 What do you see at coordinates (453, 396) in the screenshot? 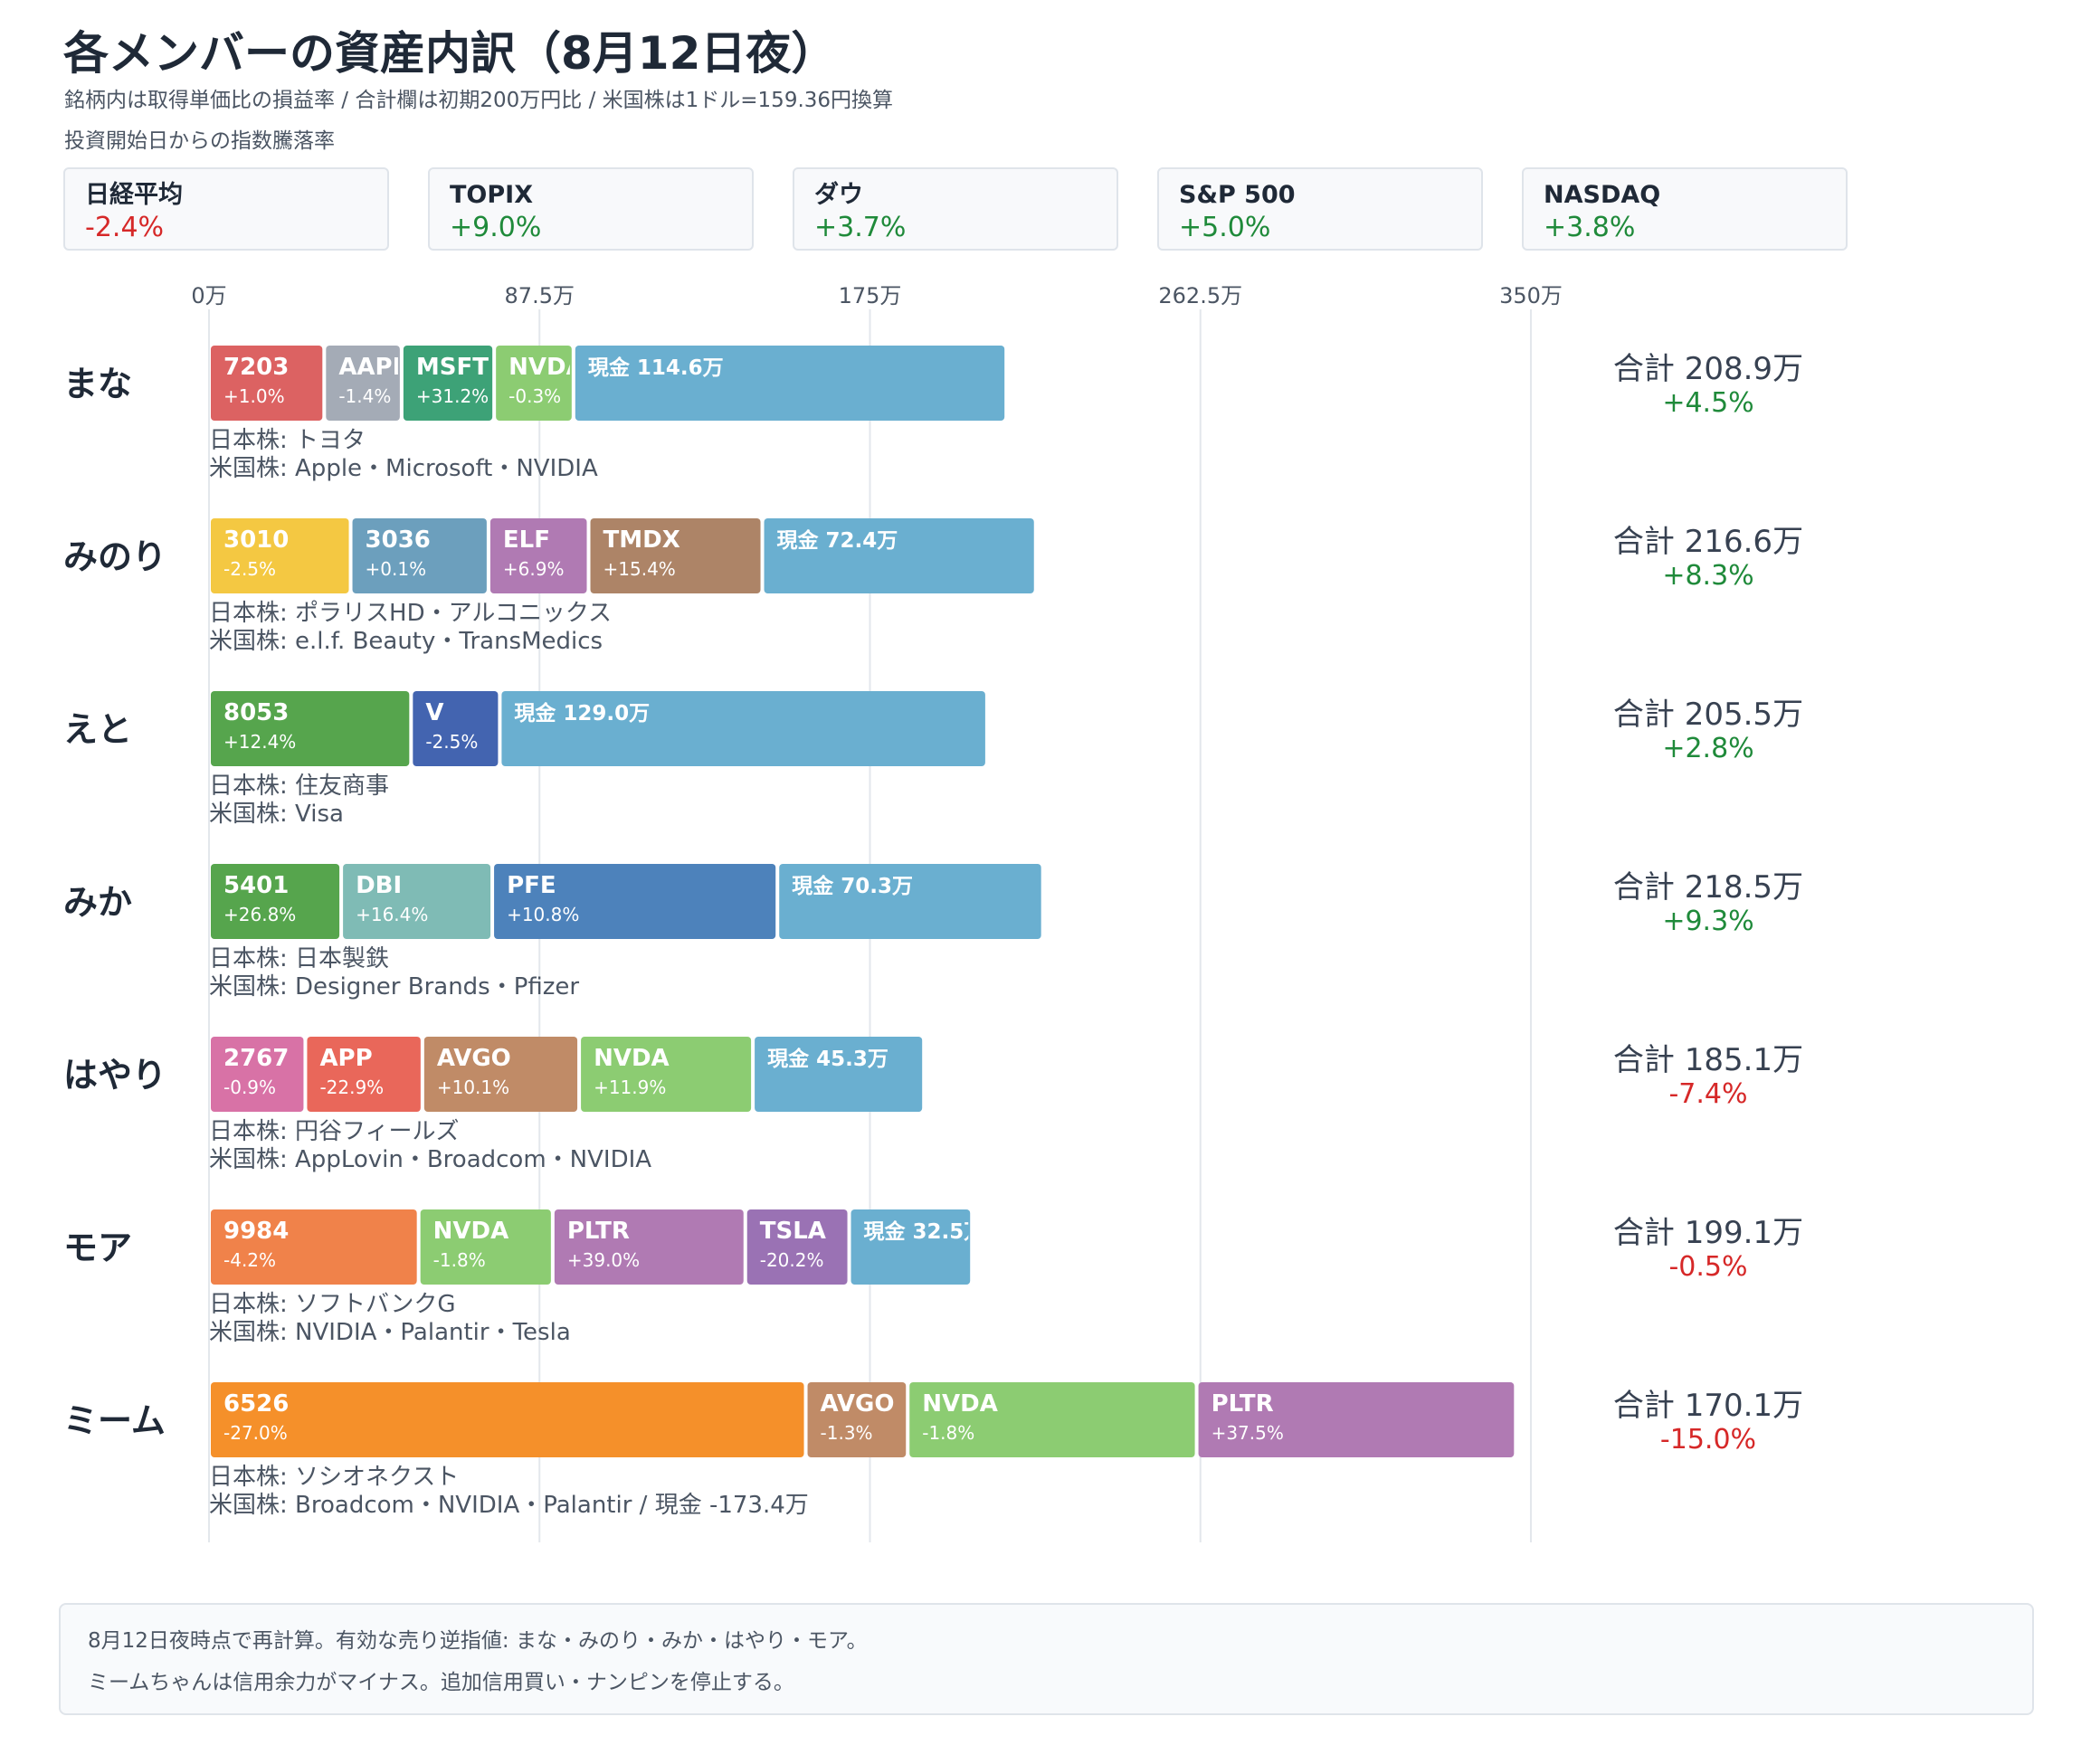
I see `segment-return-label: +31.2%` at bounding box center [453, 396].